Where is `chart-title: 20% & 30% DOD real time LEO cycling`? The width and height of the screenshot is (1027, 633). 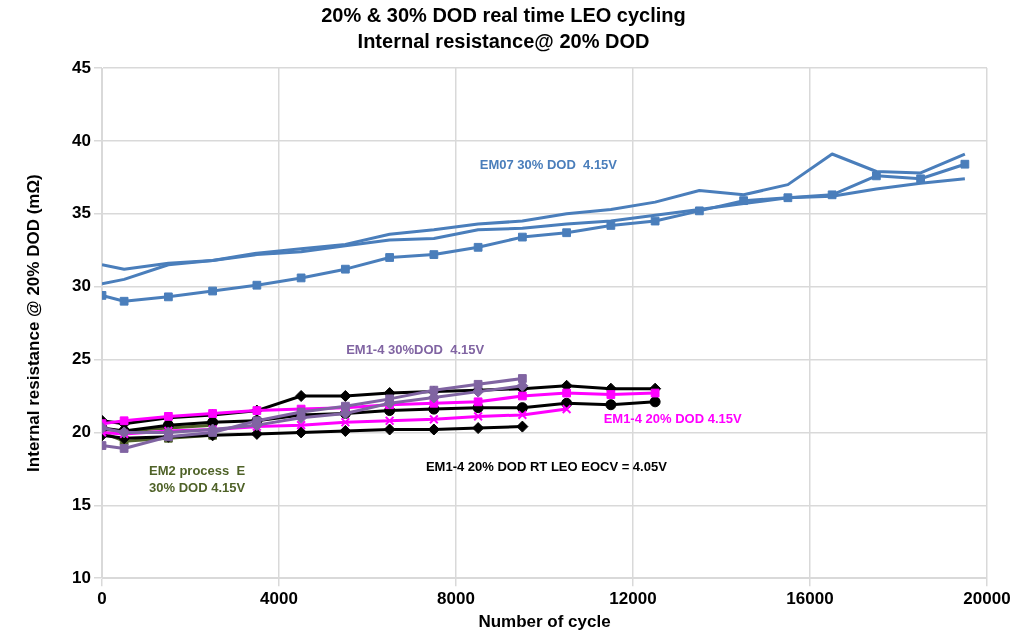
chart-title: 20% & 30% DOD real time LEO cycling is located at coordinates (503, 14).